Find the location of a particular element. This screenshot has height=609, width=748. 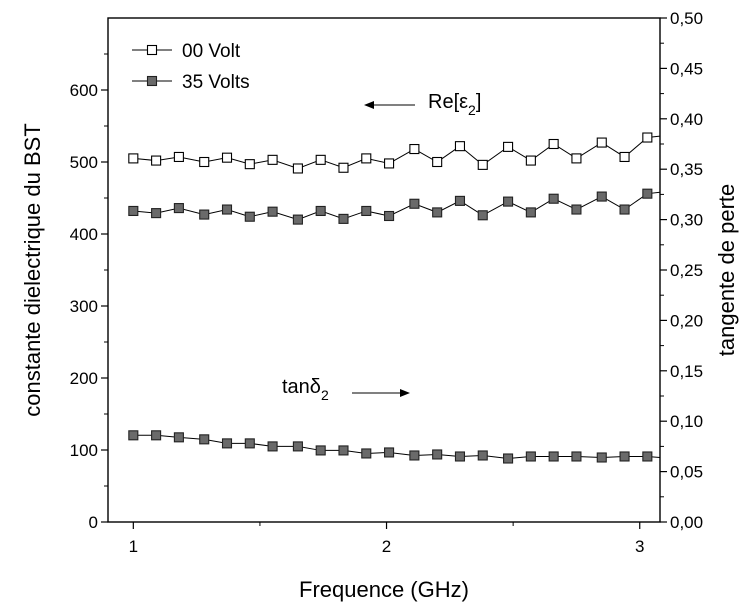

re-annotation: Re[ε2] is located at coordinates (454, 104).